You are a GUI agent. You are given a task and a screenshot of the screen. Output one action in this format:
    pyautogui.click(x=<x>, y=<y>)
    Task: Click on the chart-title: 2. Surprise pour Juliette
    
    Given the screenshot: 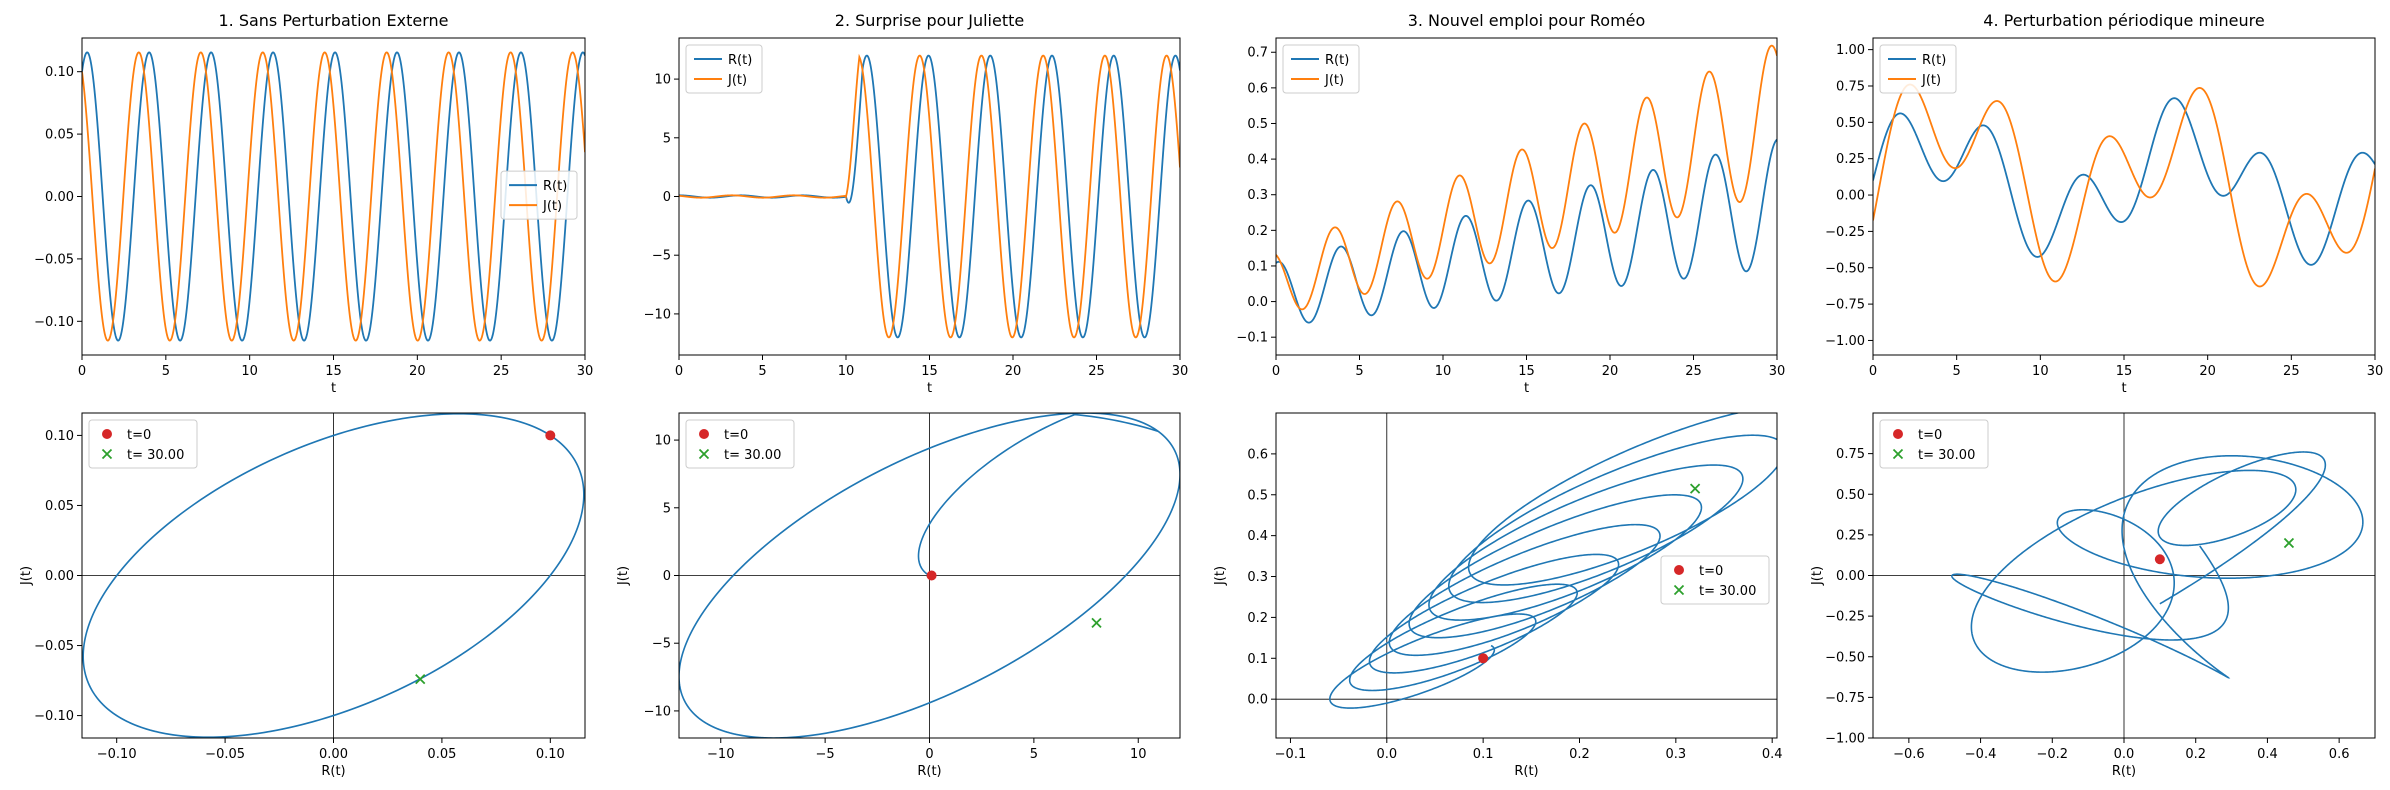 What is the action you would take?
    pyautogui.click(x=929, y=20)
    